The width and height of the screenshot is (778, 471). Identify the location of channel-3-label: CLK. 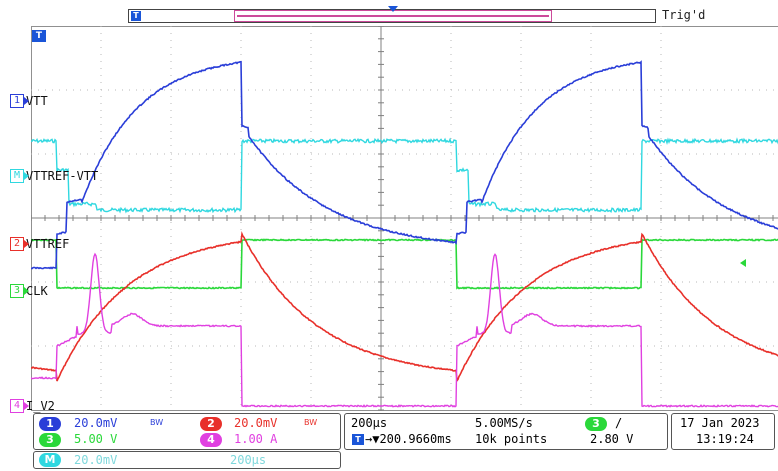
(37, 291).